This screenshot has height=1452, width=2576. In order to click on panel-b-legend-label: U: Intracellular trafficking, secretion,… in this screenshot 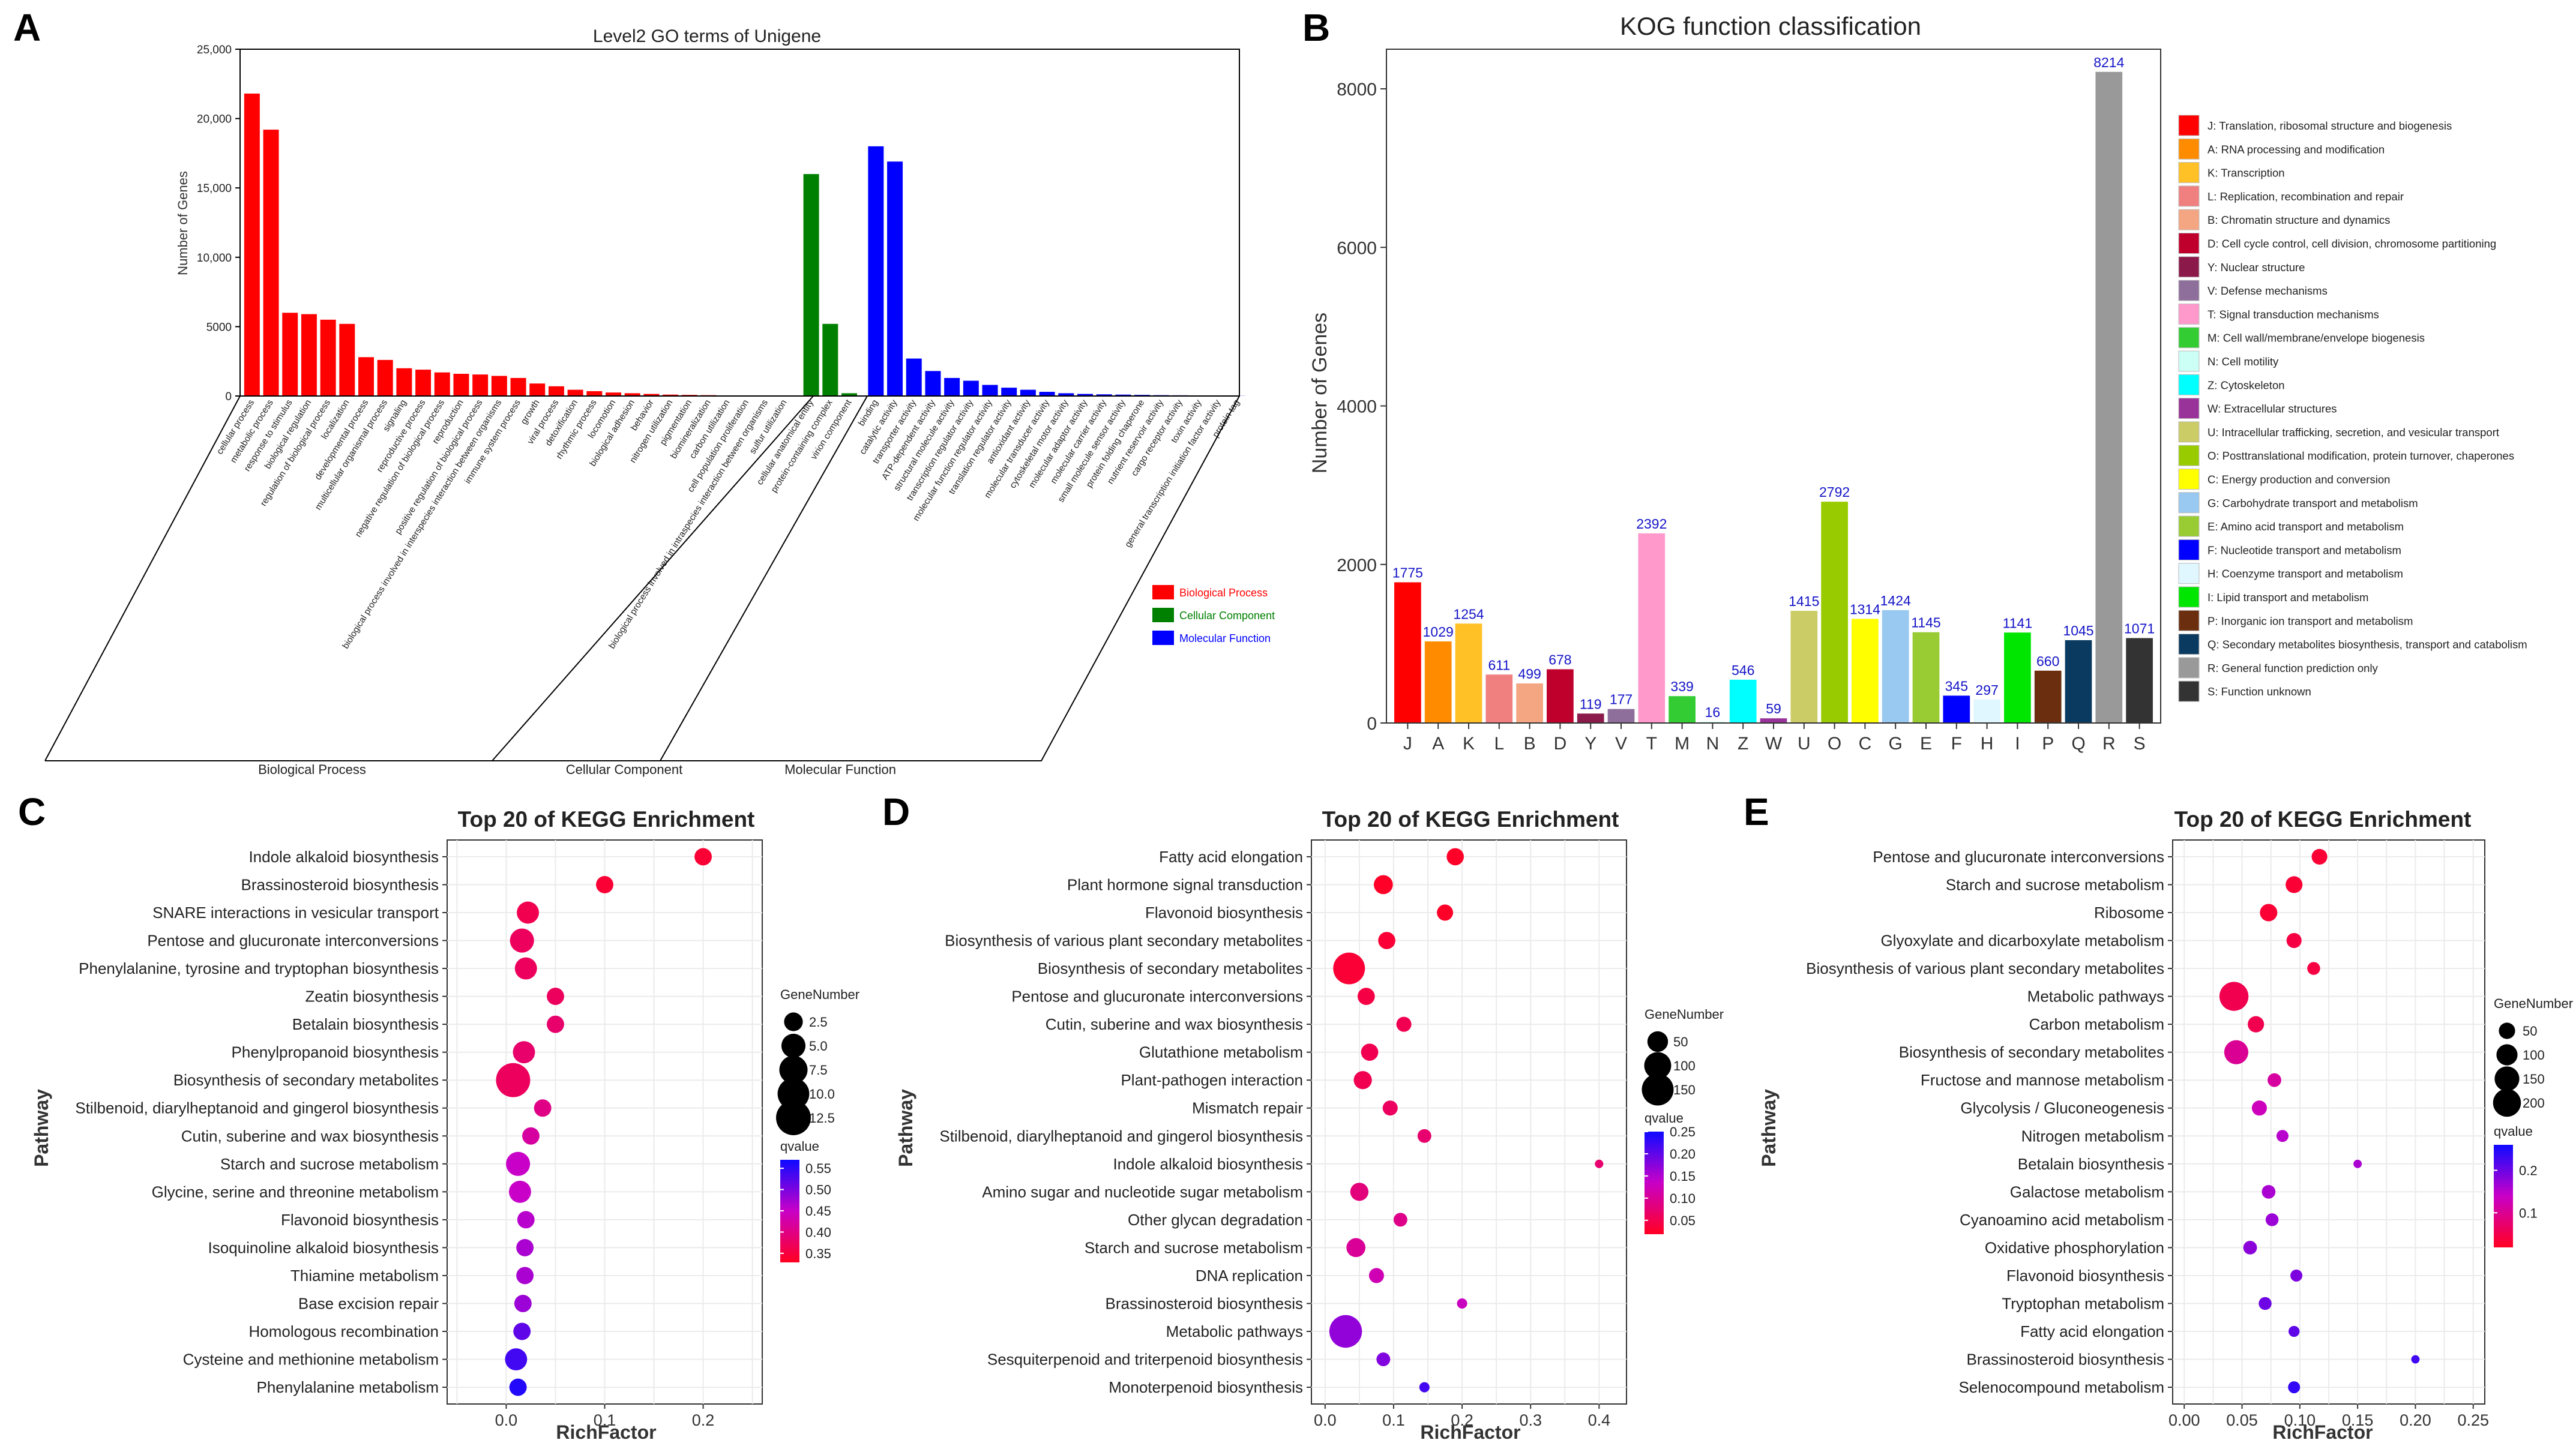, I will do `click(2353, 432)`.